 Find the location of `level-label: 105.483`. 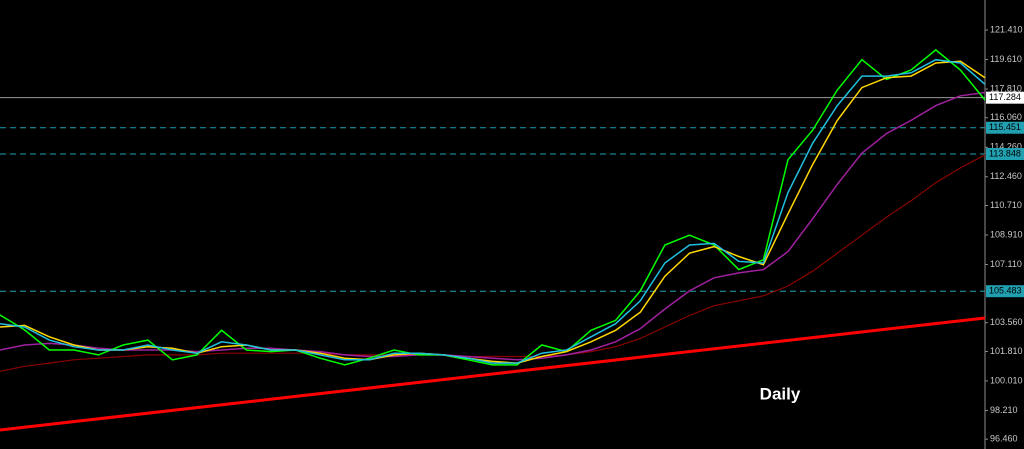

level-label: 105.483 is located at coordinates (1005, 291).